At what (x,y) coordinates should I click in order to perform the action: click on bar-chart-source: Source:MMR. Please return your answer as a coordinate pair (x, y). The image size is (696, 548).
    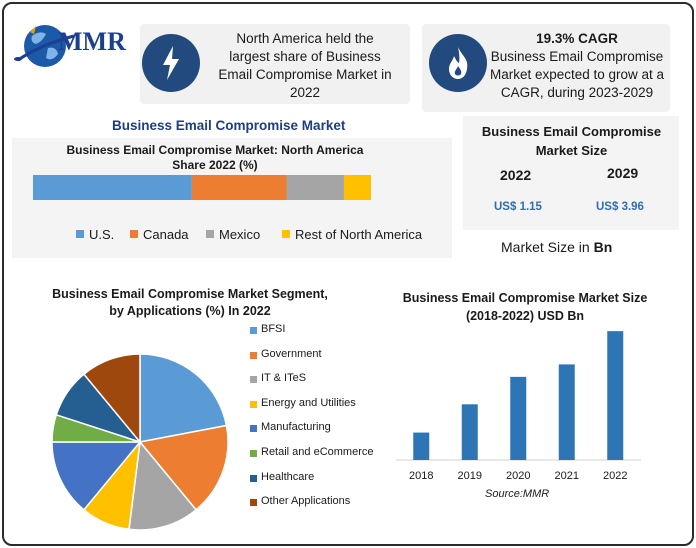
    Looking at the image, I should click on (517, 494).